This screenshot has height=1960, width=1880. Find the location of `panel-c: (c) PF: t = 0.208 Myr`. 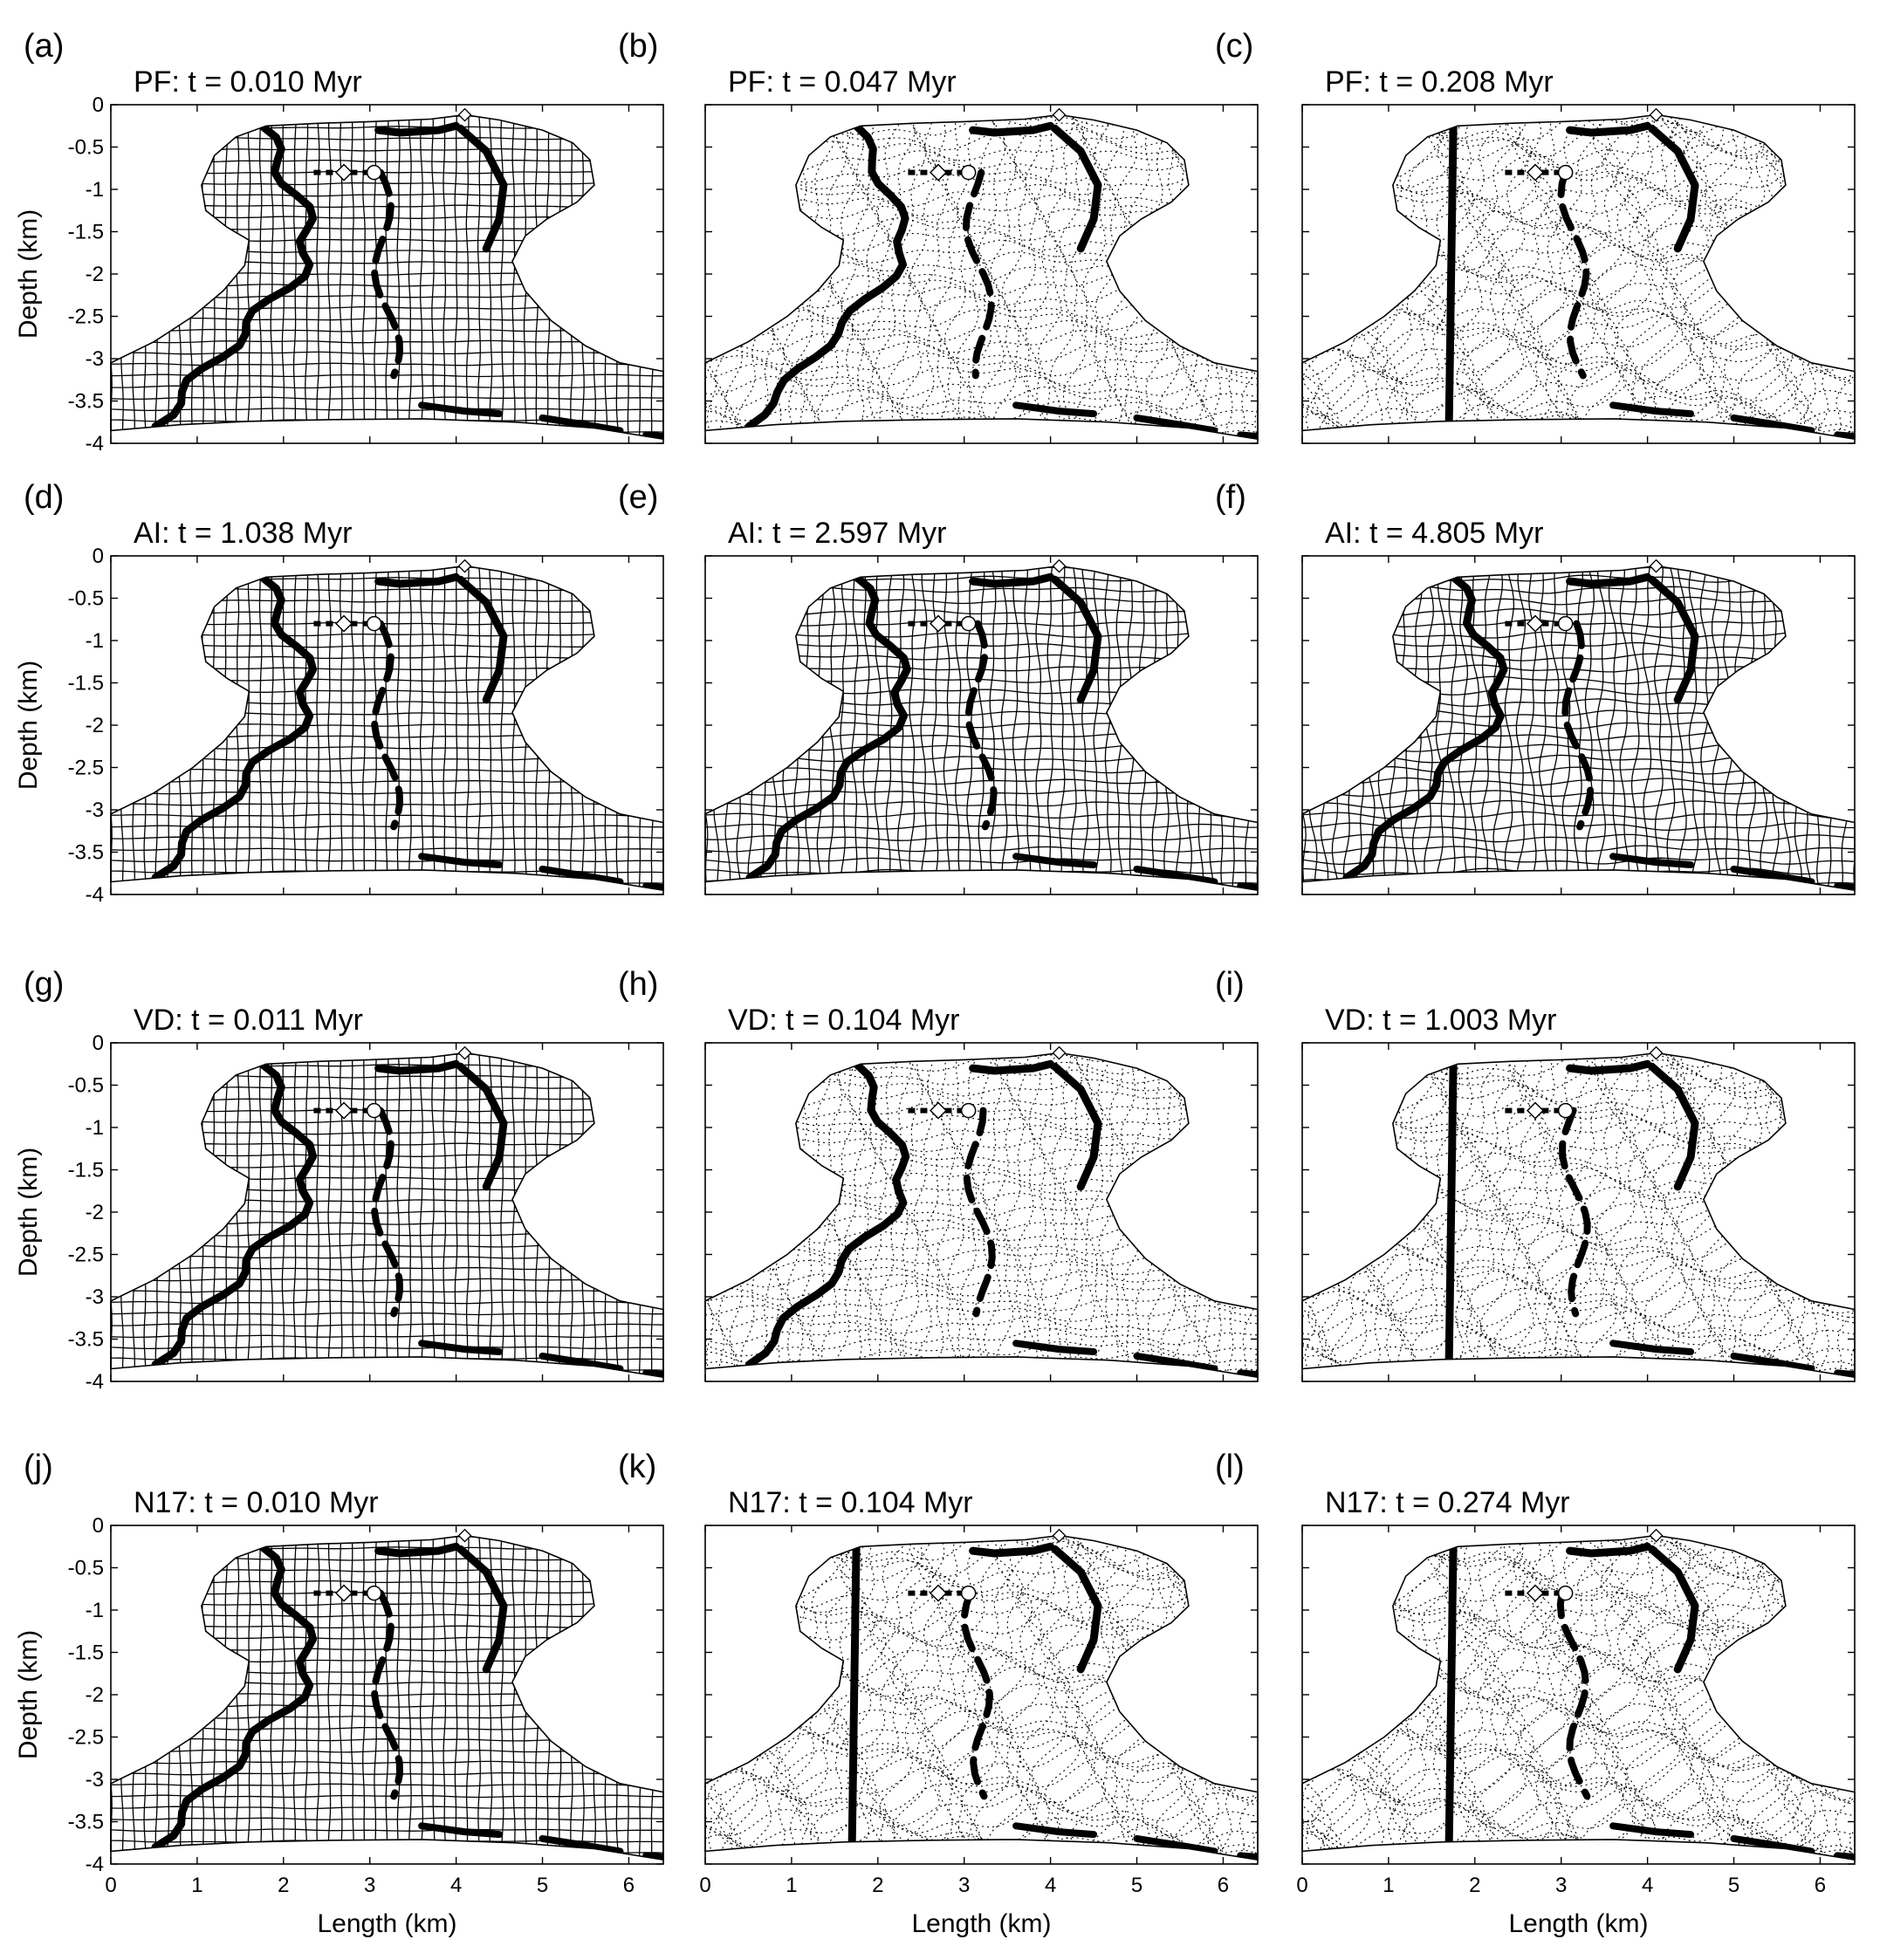

panel-c: (c) PF: t = 0.208 Myr is located at coordinates (1535, 236).